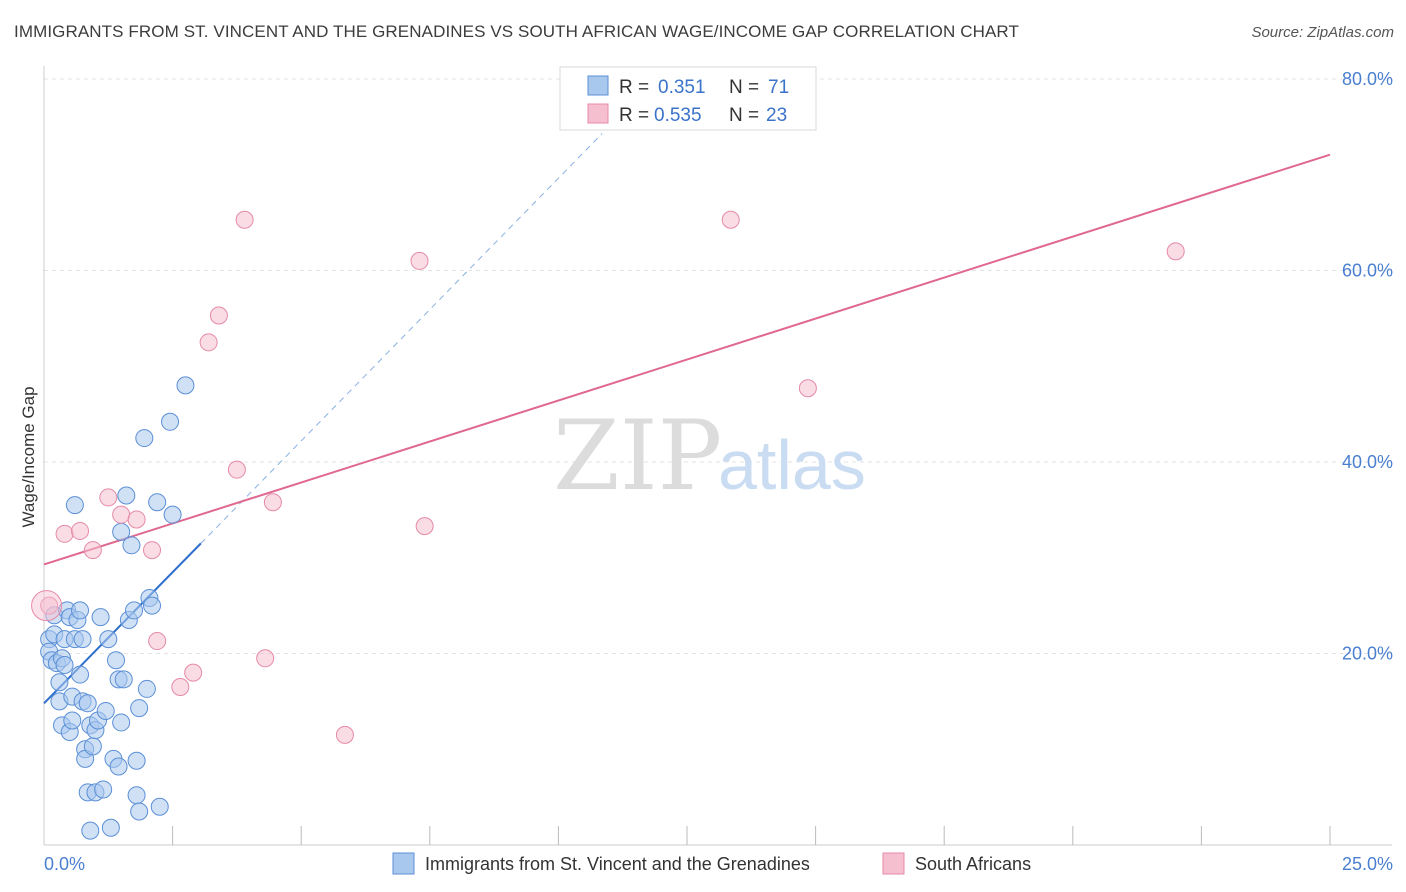 This screenshot has width=1406, height=892. I want to click on y-axis-title: Wage/Income Gap, so click(28, 456).